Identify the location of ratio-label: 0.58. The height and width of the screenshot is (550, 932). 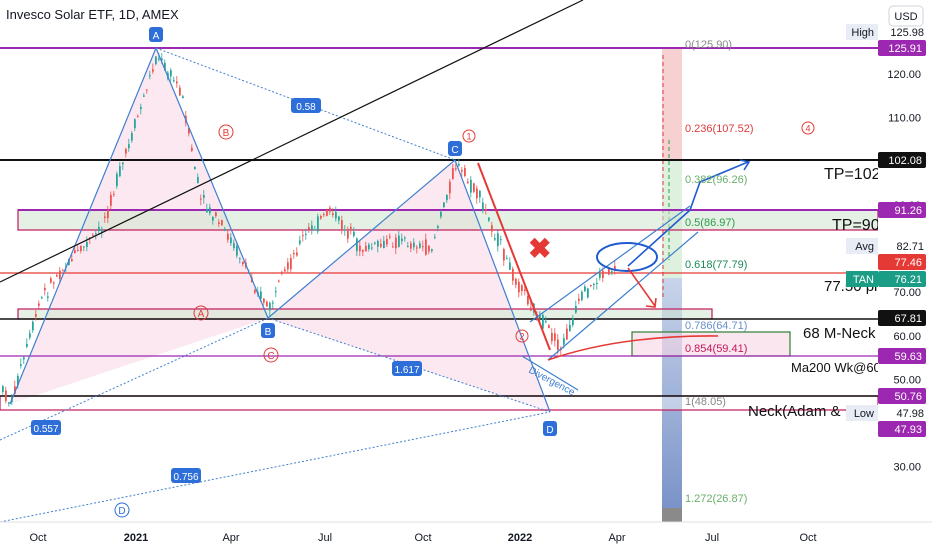
(306, 107).